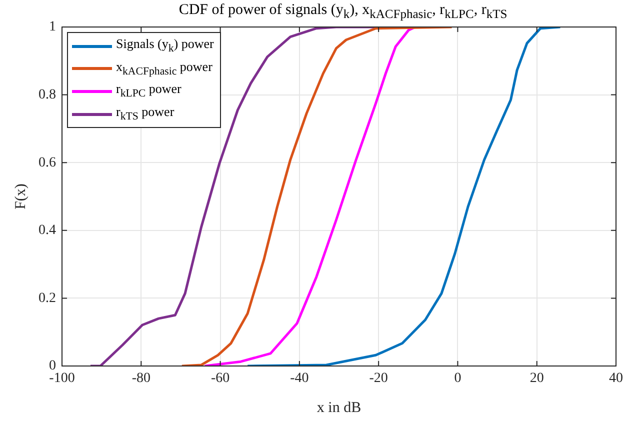 This screenshot has width=627, height=421. I want to click on y-tick-label: 0.6, so click(47, 162).